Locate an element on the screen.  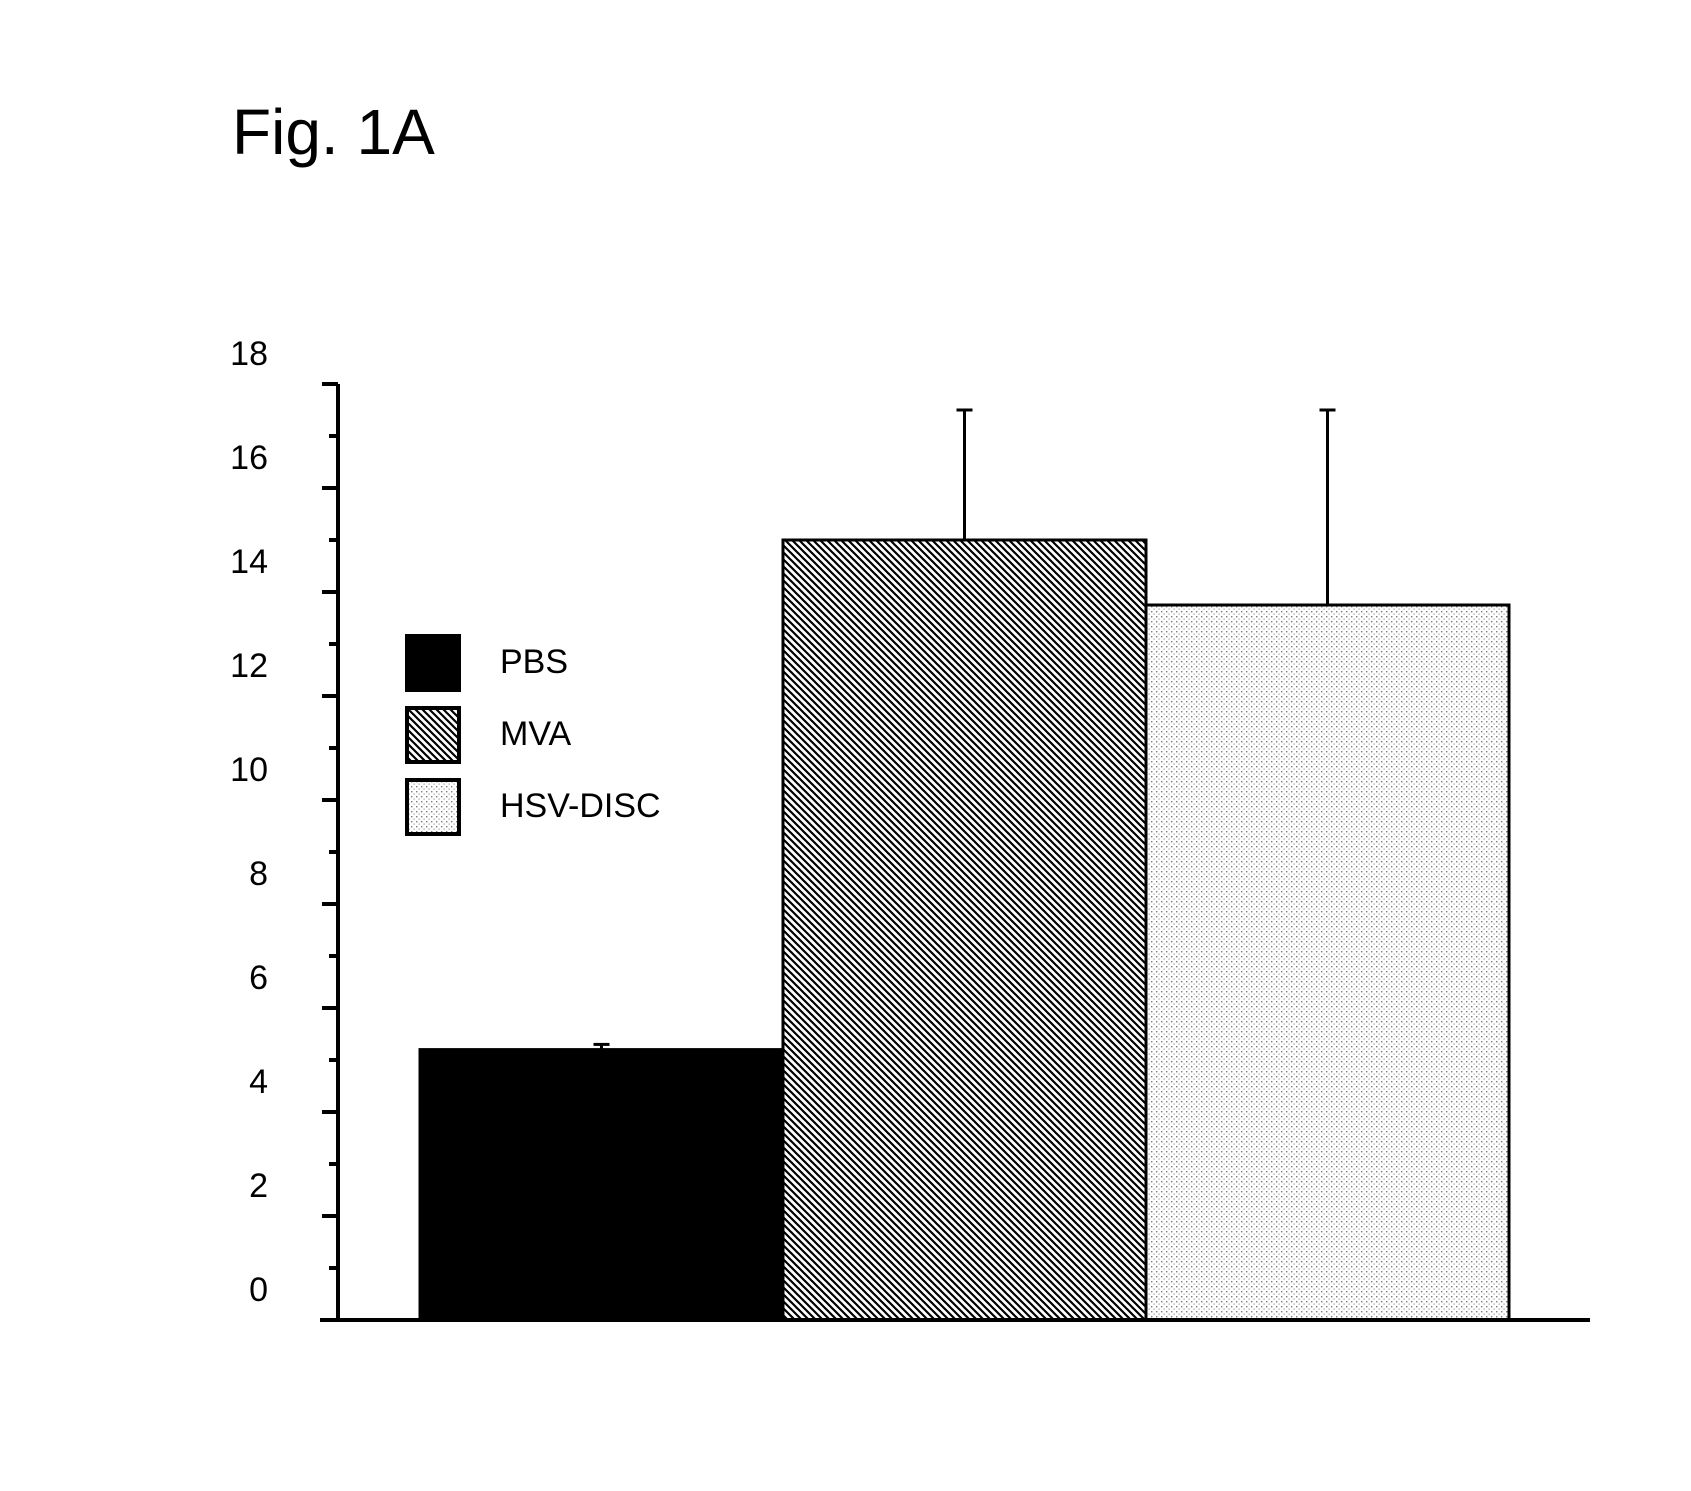
y-tick-label: 0 is located at coordinates (258, 1290).